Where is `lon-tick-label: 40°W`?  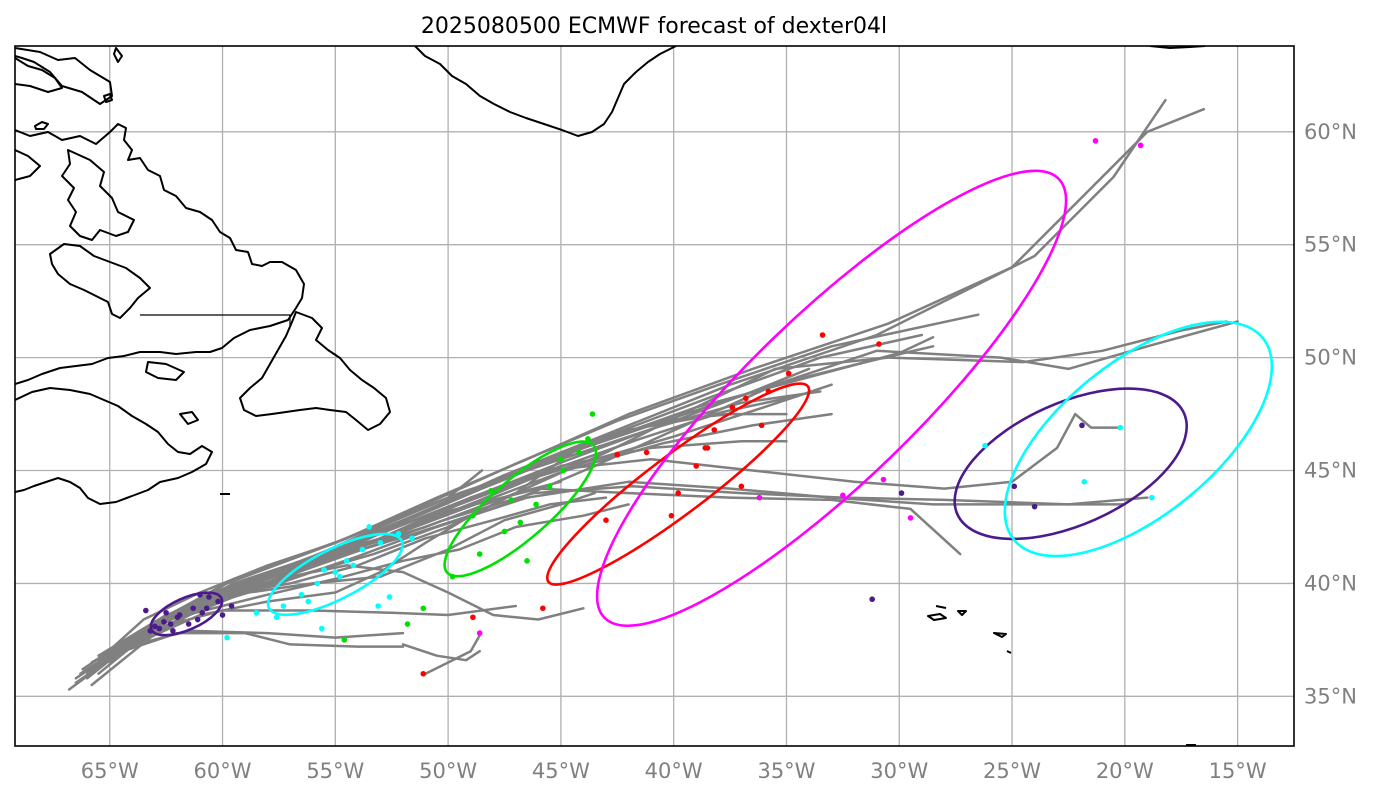 lon-tick-label: 40°W is located at coordinates (674, 771).